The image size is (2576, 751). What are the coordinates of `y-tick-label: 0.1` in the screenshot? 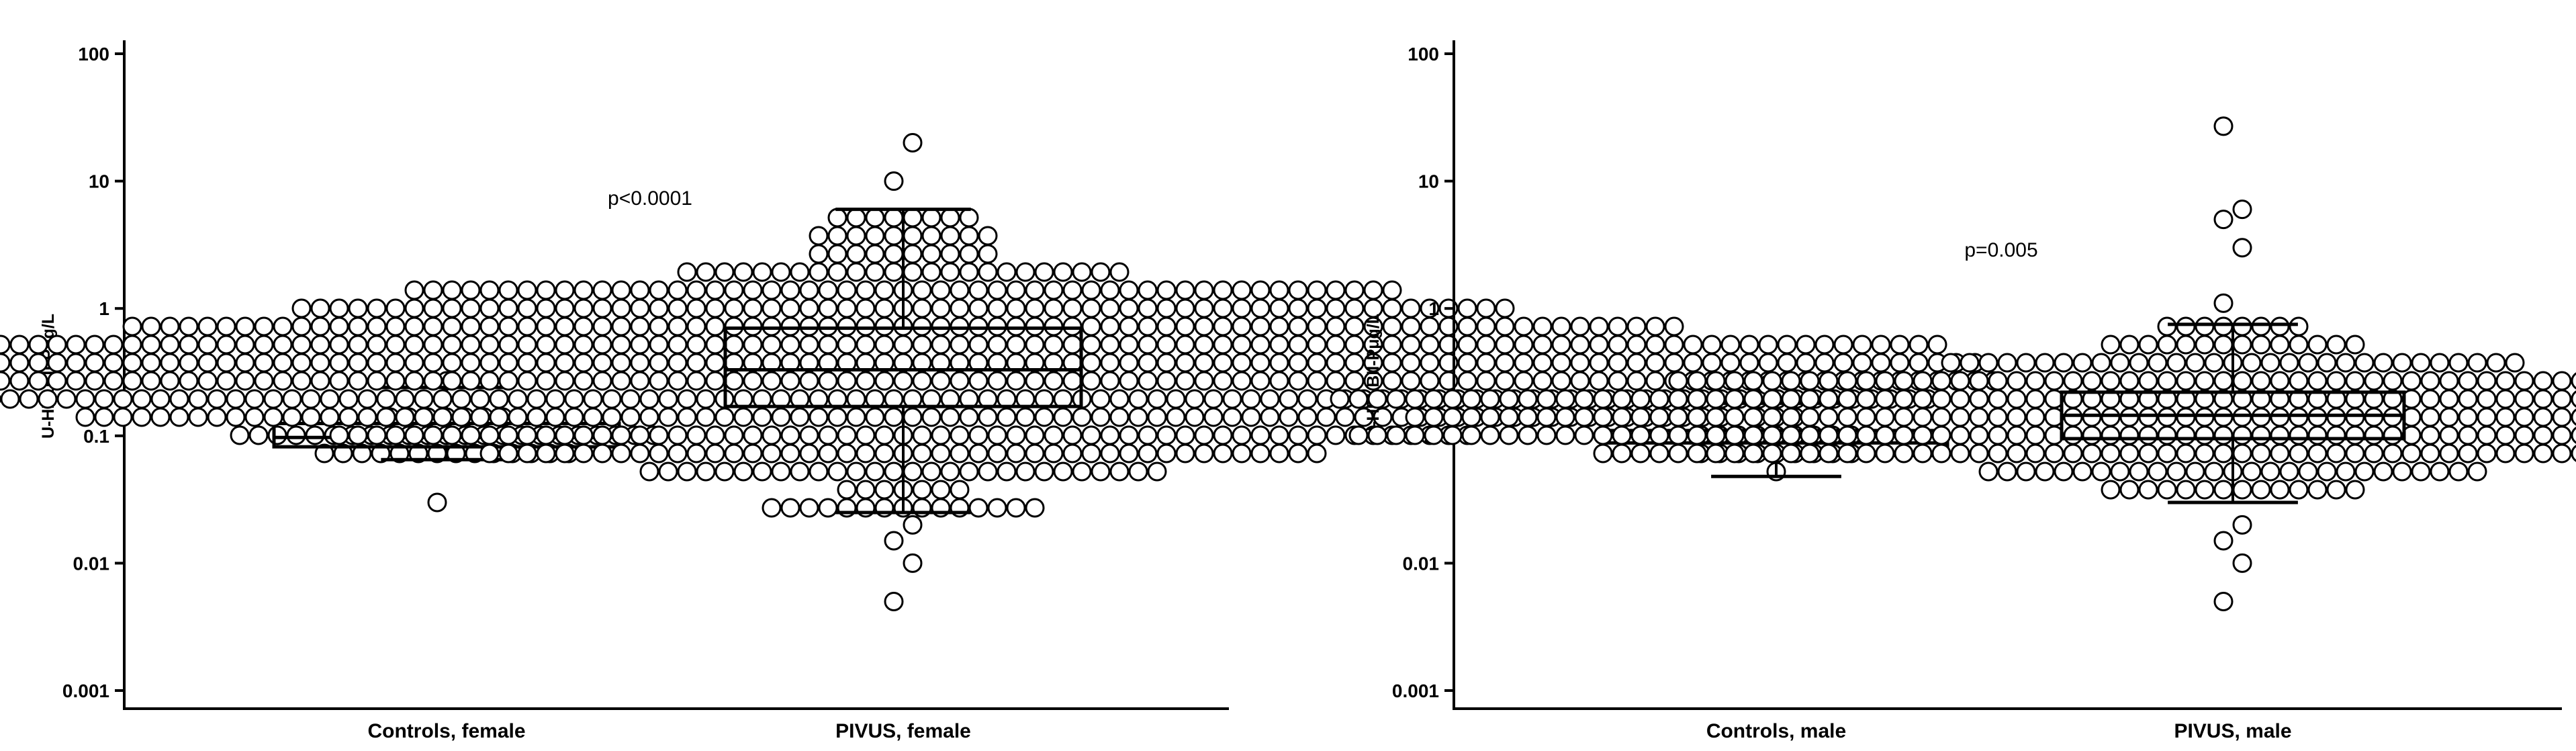 It's located at (96, 436).